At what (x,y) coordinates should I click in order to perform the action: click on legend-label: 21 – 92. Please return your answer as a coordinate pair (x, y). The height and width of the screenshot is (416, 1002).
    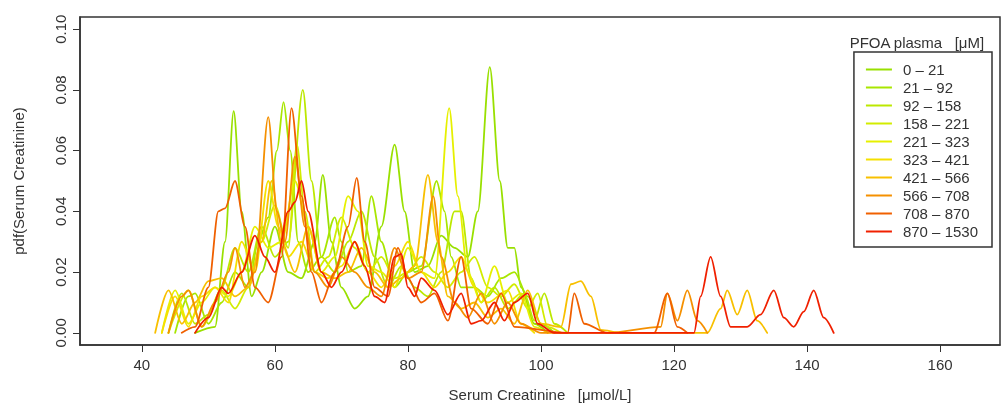
    Looking at the image, I should click on (927, 87).